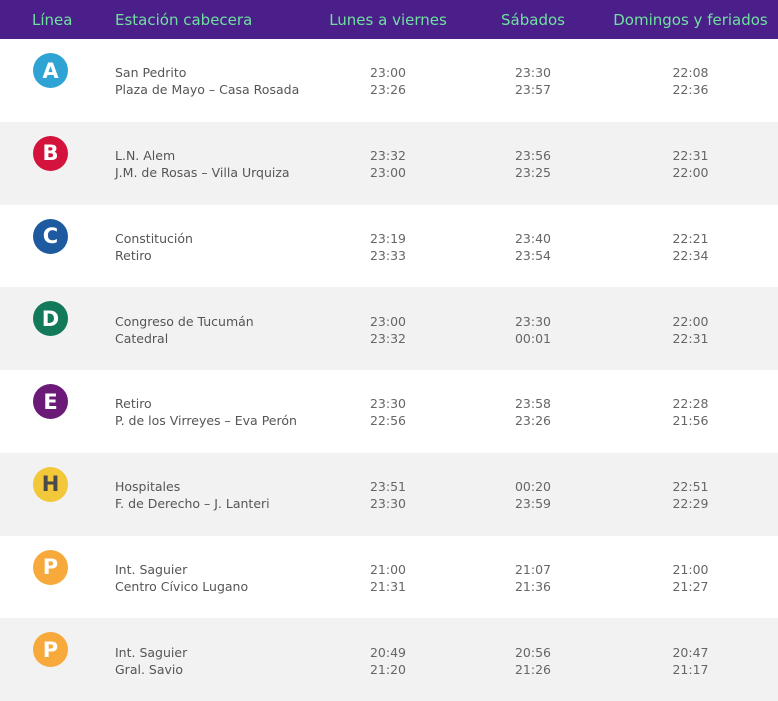 This screenshot has height=701, width=778. Describe the element at coordinates (690, 73) in the screenshot. I see `time-value: 22:08` at that location.